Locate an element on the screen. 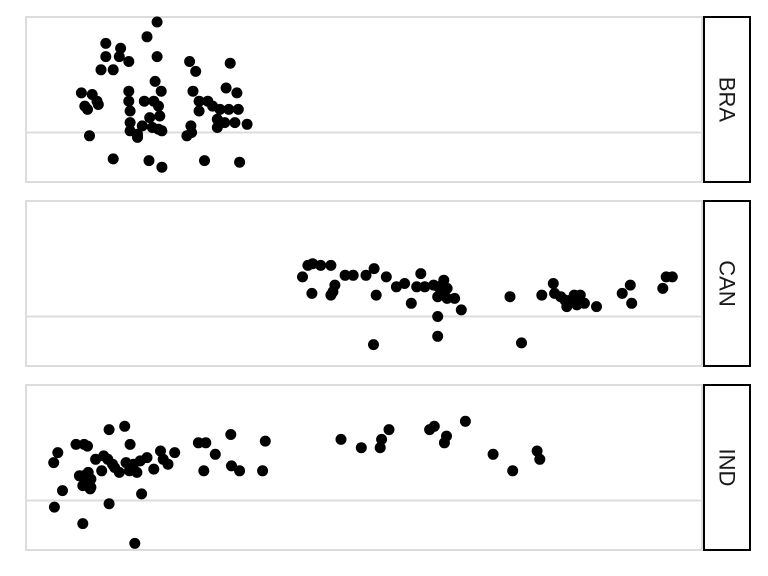 This screenshot has height=576, width=768. facet-label-ind: IND is located at coordinates (727, 468).